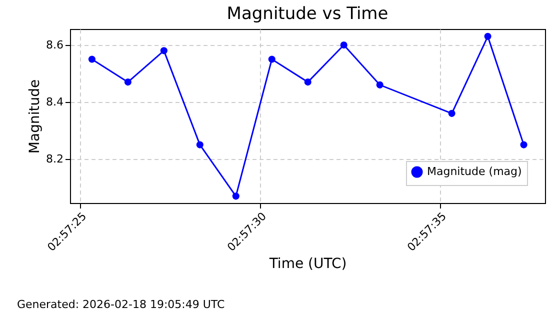 This screenshot has height=314, width=560. What do you see at coordinates (55, 102) in the screenshot?
I see `y-tick-label: 8.4` at bounding box center [55, 102].